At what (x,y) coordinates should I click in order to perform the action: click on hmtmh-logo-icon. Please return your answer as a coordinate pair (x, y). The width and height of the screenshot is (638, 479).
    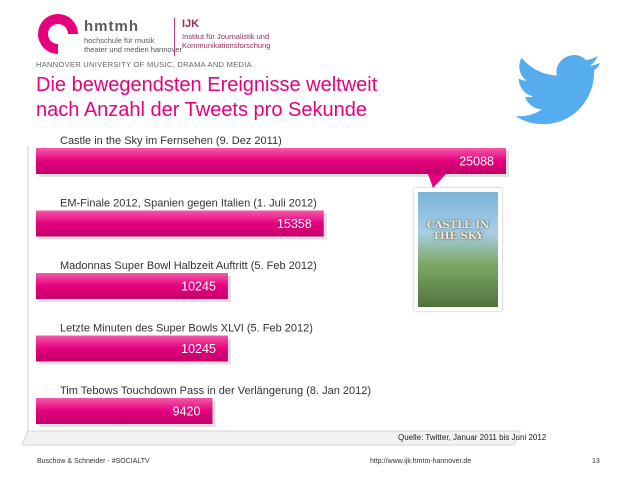
    Looking at the image, I should click on (58, 34).